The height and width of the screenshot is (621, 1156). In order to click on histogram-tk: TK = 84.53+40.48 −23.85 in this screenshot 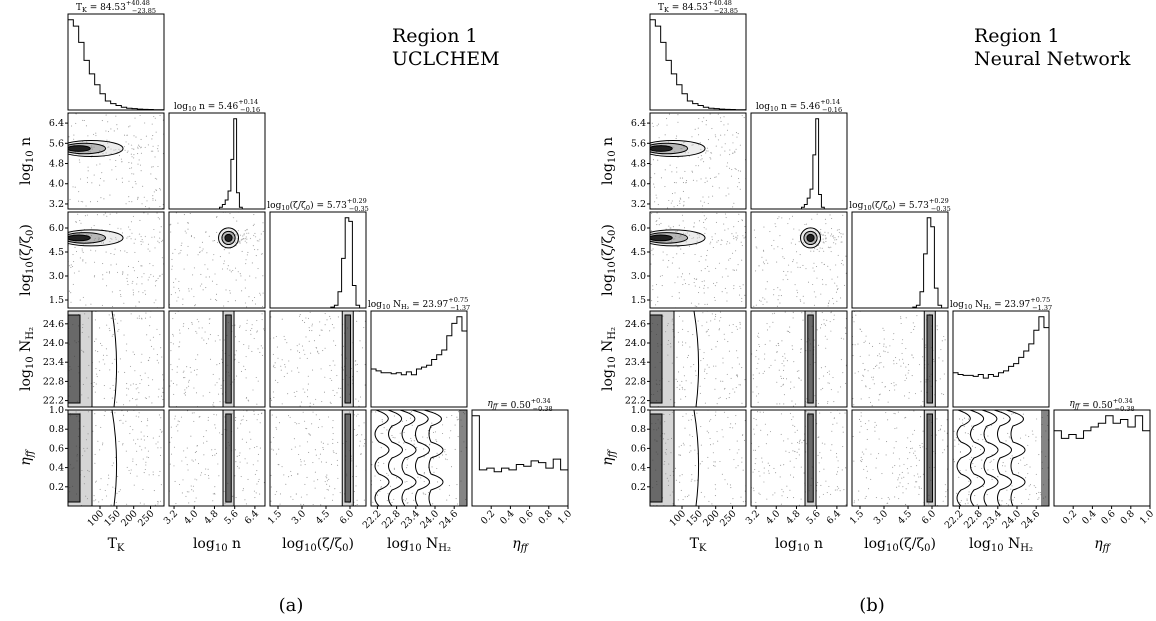, I will do `click(698, 55)`.